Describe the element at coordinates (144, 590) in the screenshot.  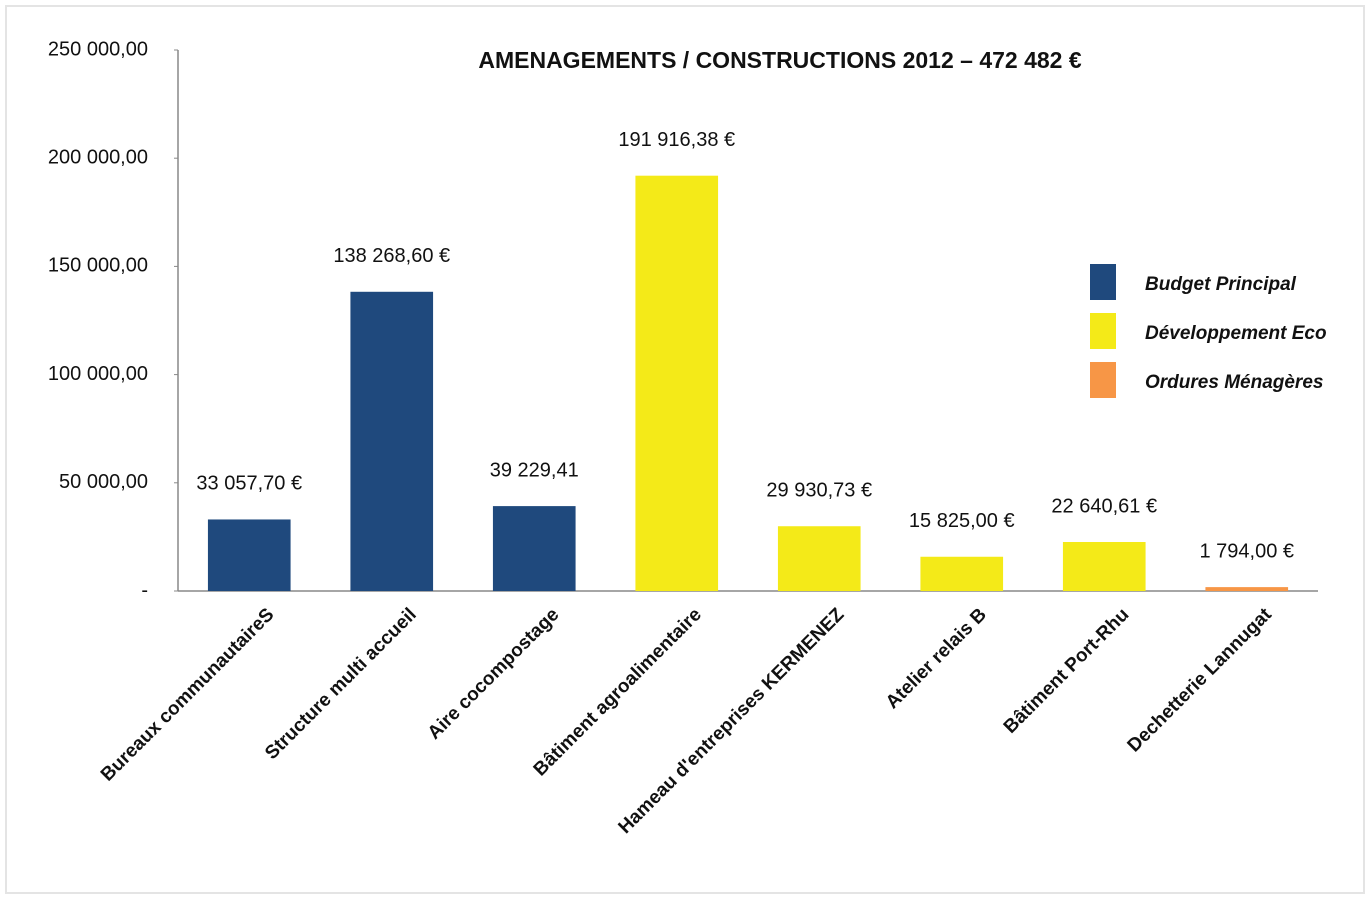
I see `y-tick-label: -` at that location.